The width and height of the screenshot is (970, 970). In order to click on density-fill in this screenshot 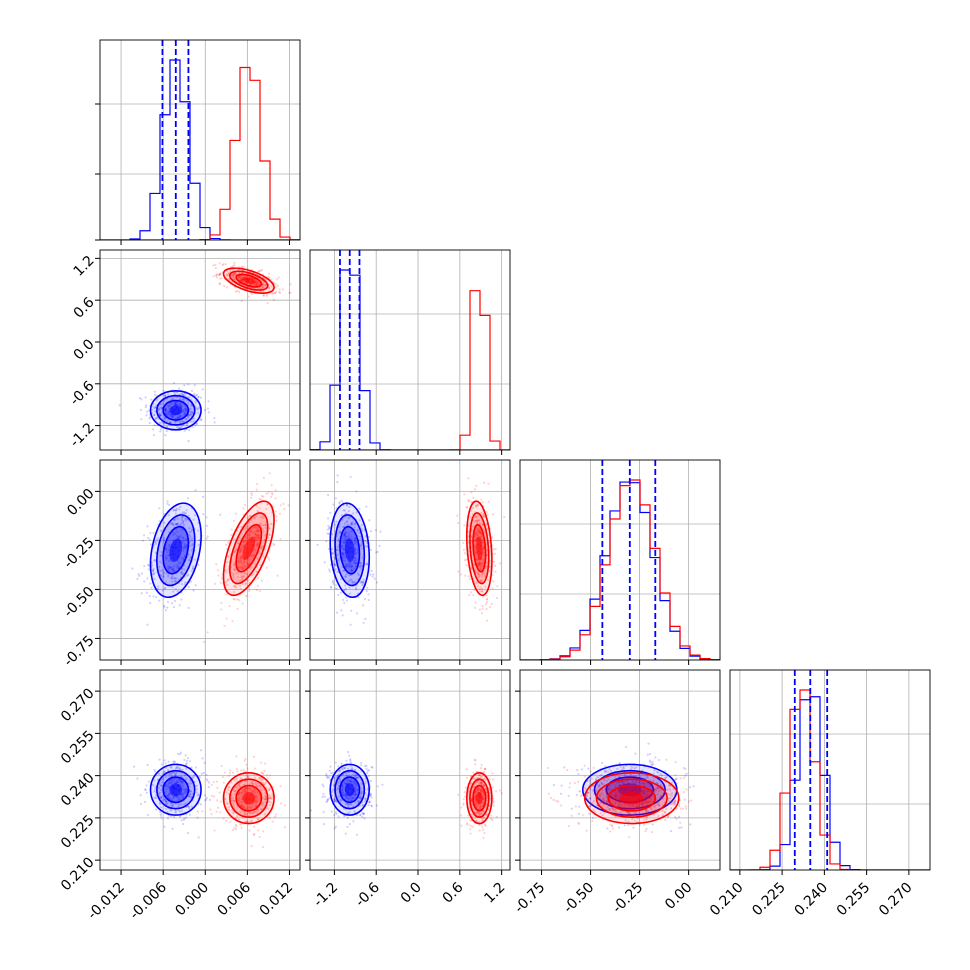, I will do `click(349, 550)`.